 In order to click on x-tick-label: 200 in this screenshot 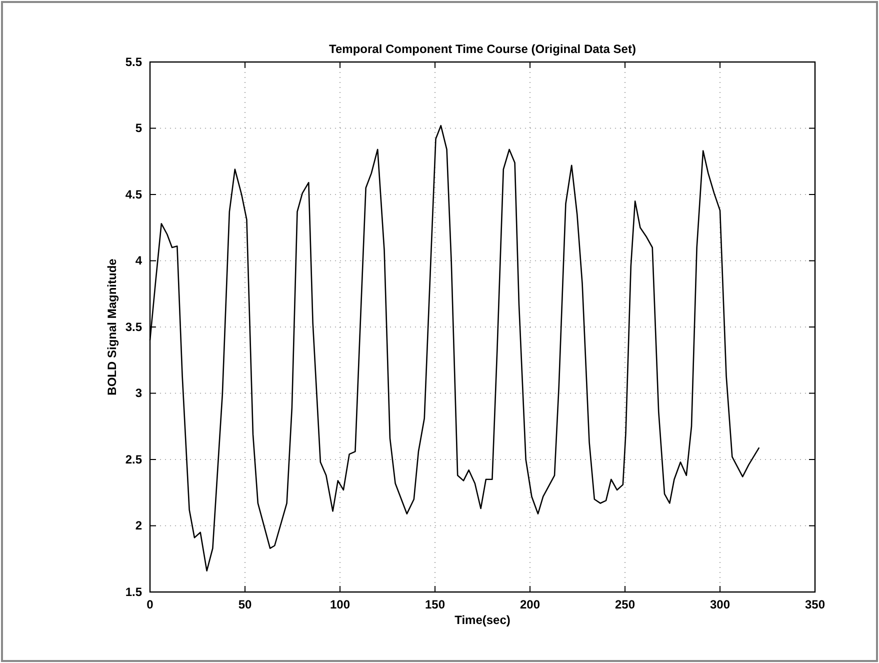, I will do `click(530, 605)`.